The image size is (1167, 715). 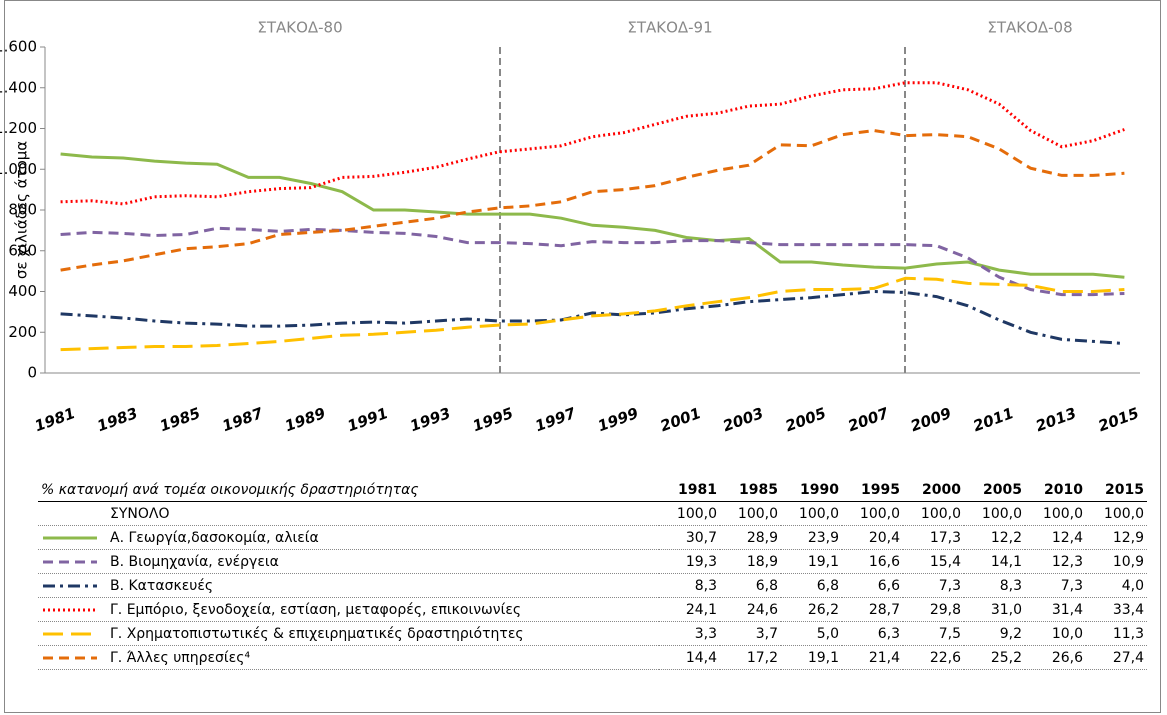 I want to click on table-cell: 28,7, so click(x=872, y=609).